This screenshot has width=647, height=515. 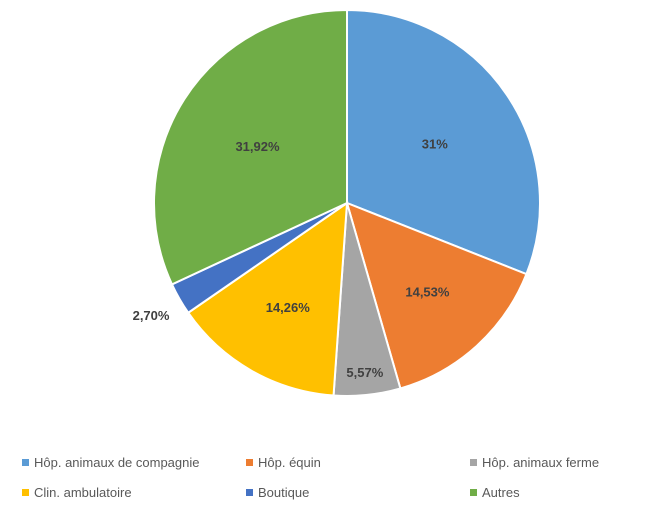 I want to click on legend-item-hop-animaux-compagnie: Hôp. animaux de compagnie, so click(x=111, y=462).